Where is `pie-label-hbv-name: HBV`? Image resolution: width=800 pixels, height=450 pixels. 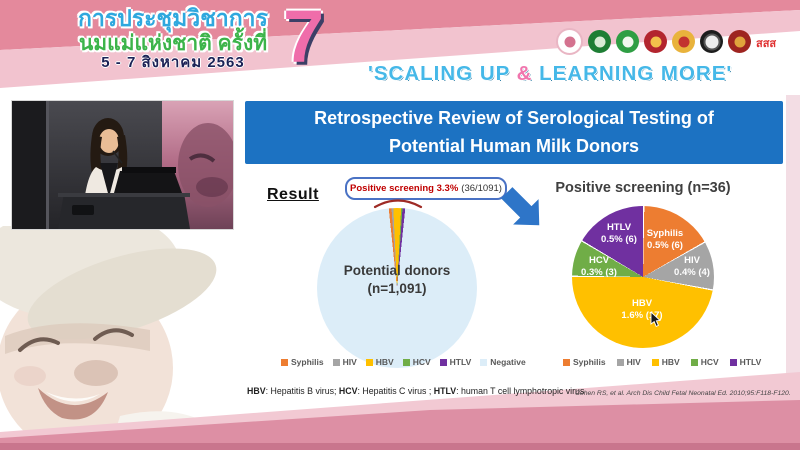
pie-label-hbv-name: HBV is located at coordinates (642, 303).